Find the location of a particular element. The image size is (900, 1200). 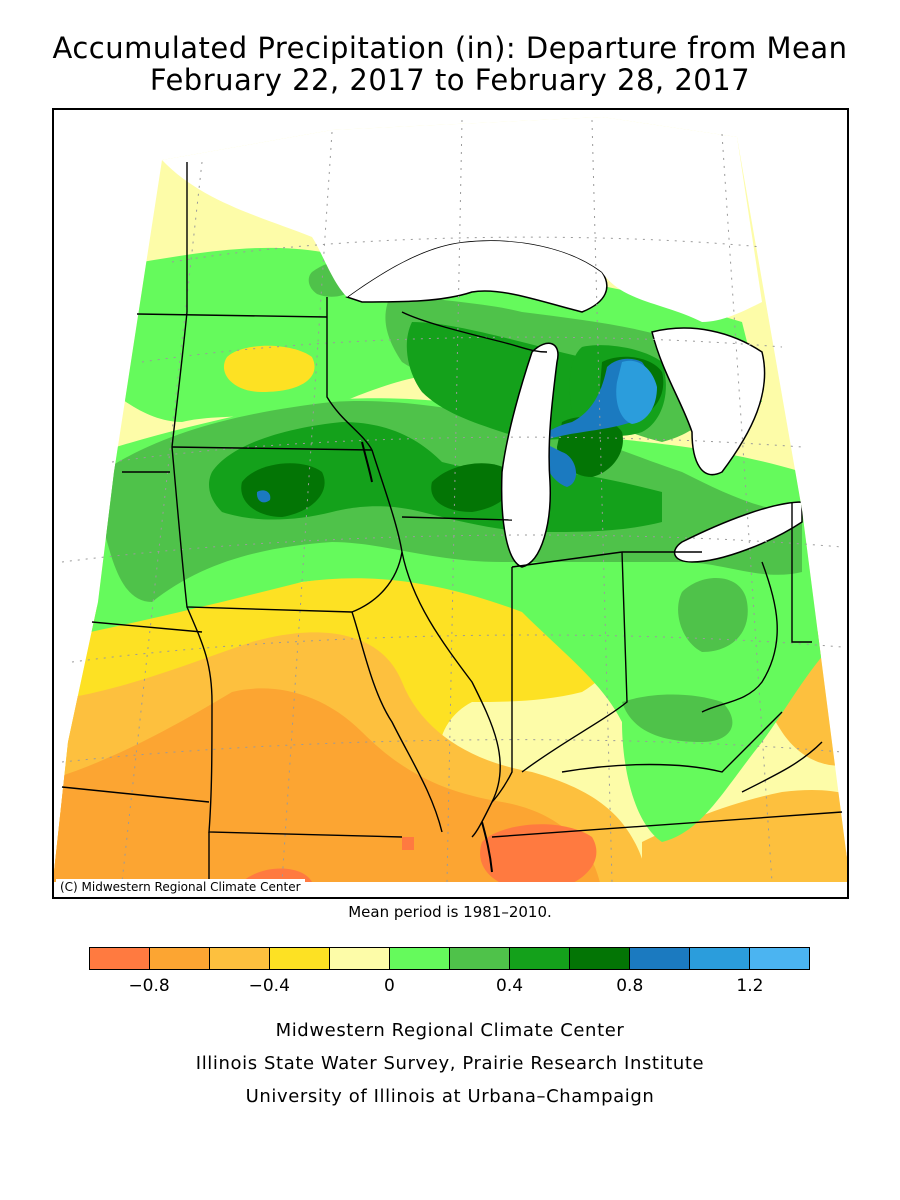

region-dark-orange-ar is located at coordinates (277, 875).